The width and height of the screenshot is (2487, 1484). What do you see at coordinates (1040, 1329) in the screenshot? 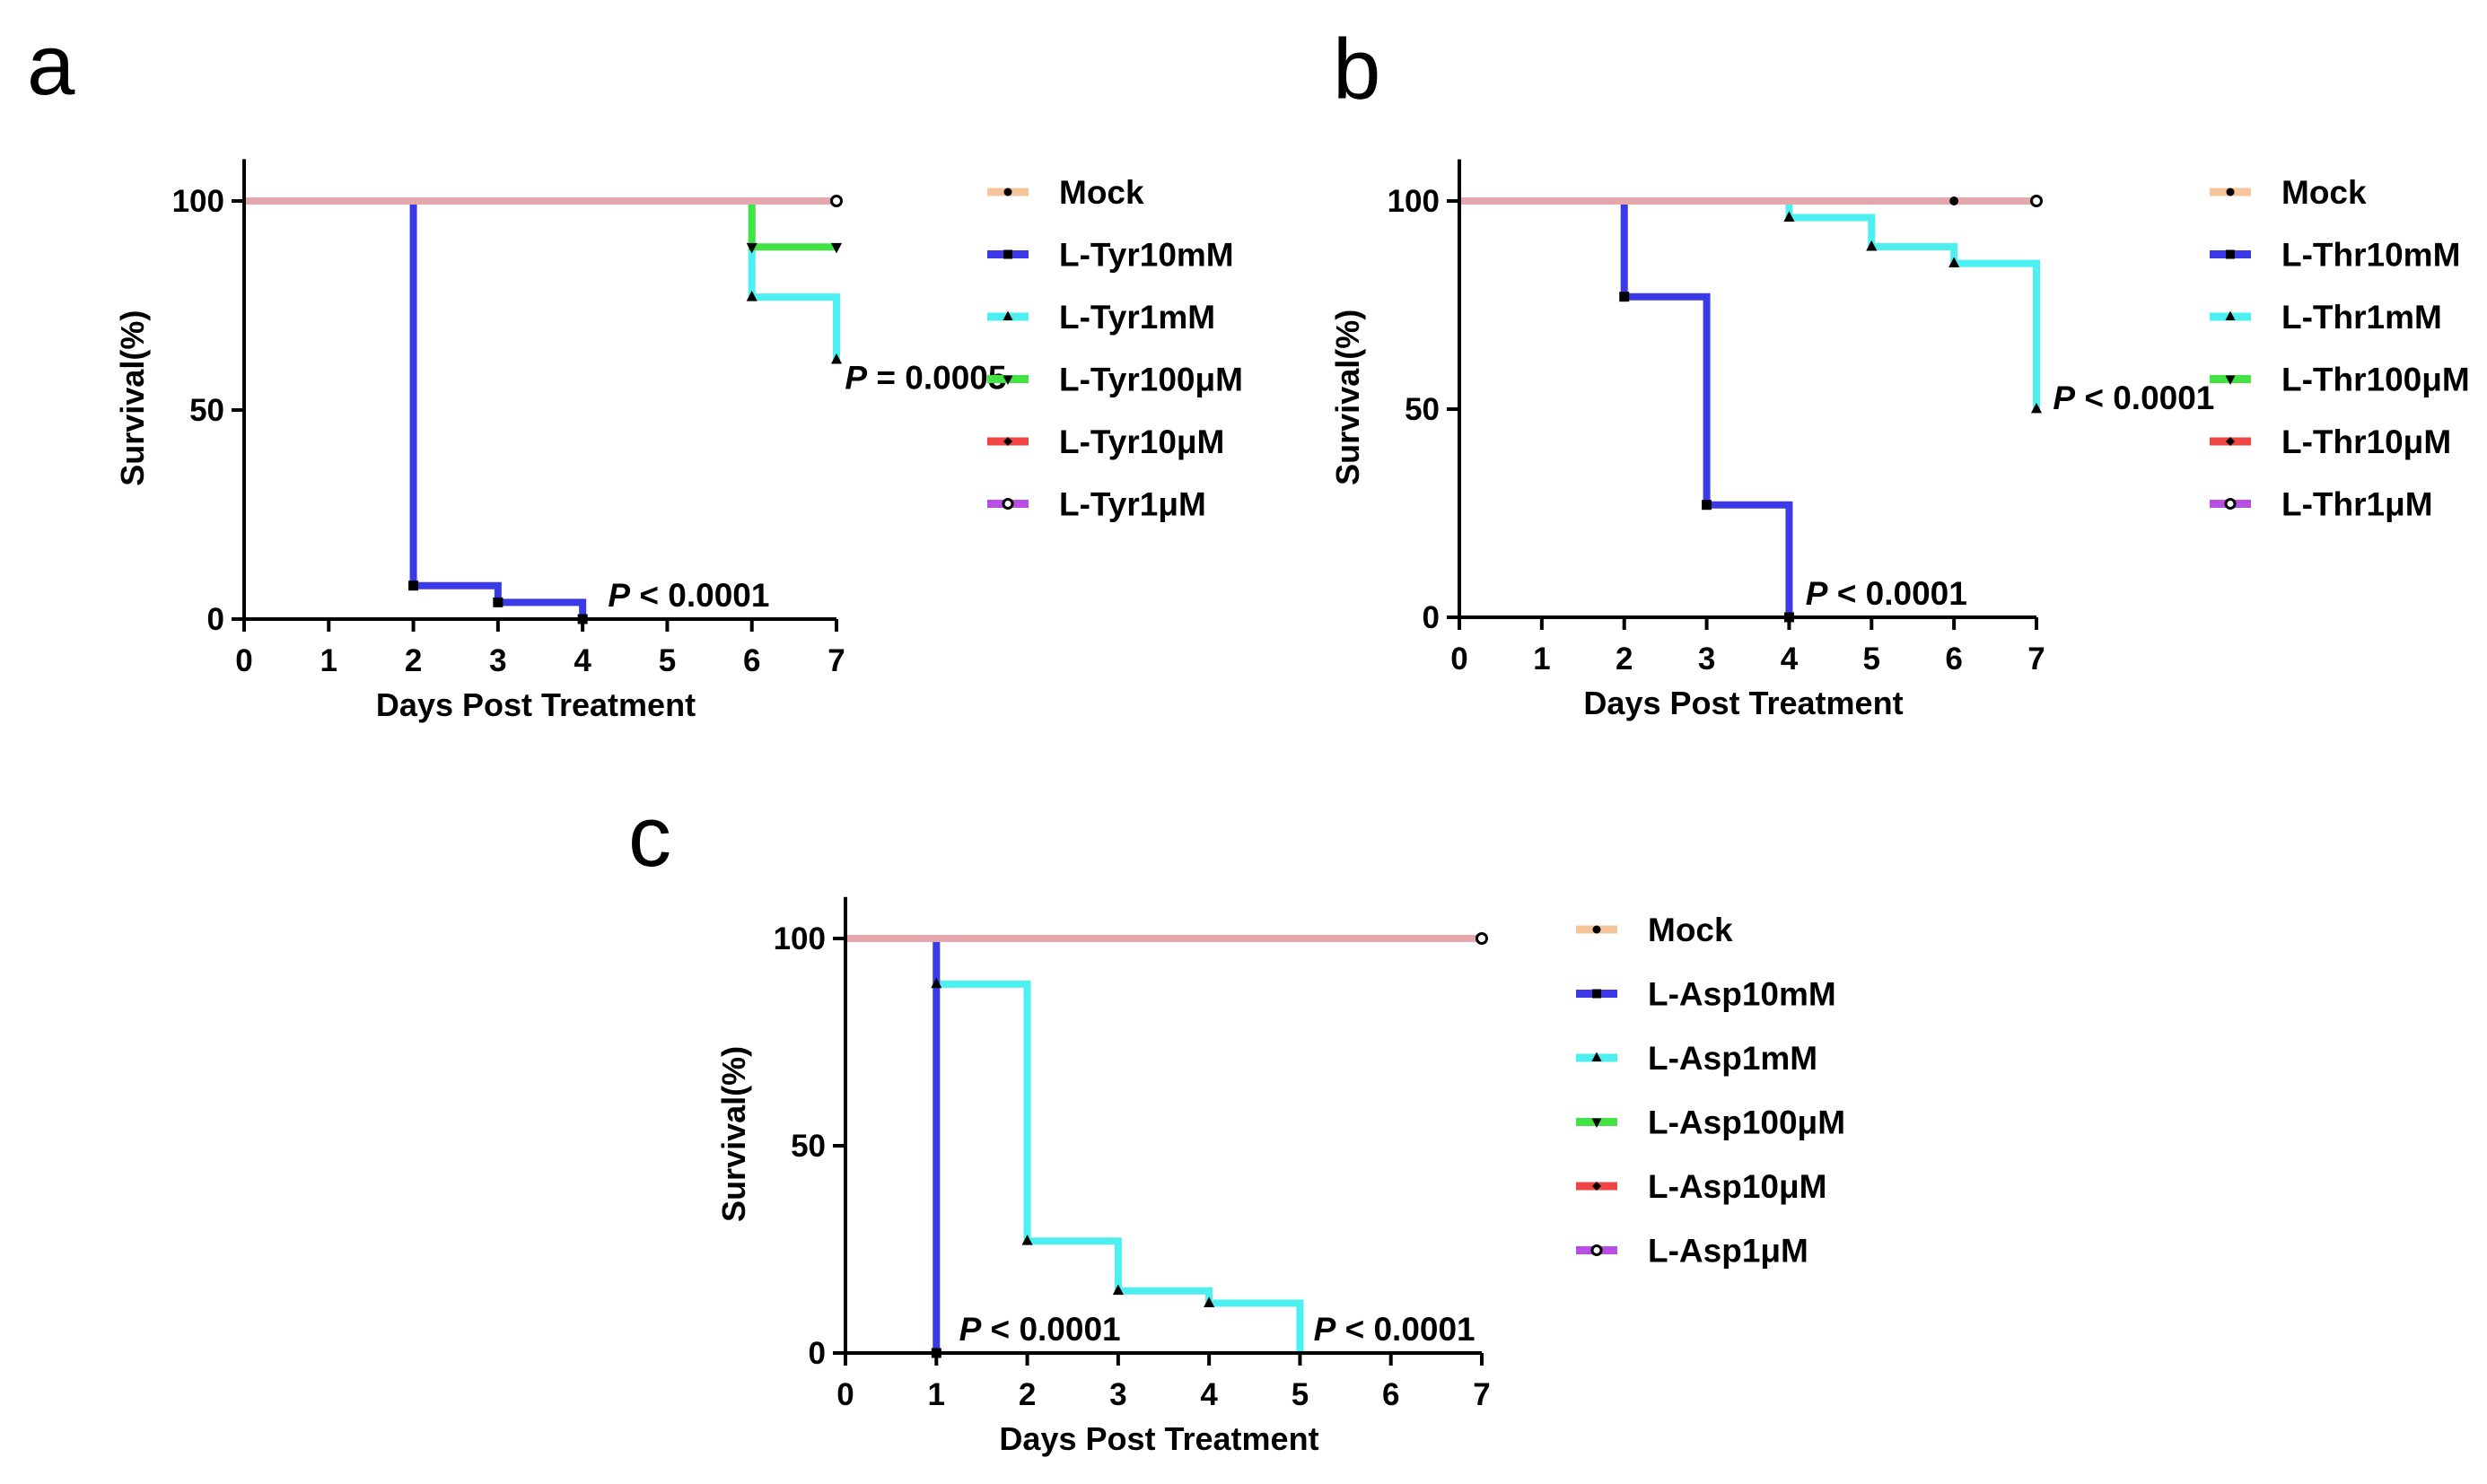
I see `panel-c-pvalue-1: P < 0.0001` at bounding box center [1040, 1329].